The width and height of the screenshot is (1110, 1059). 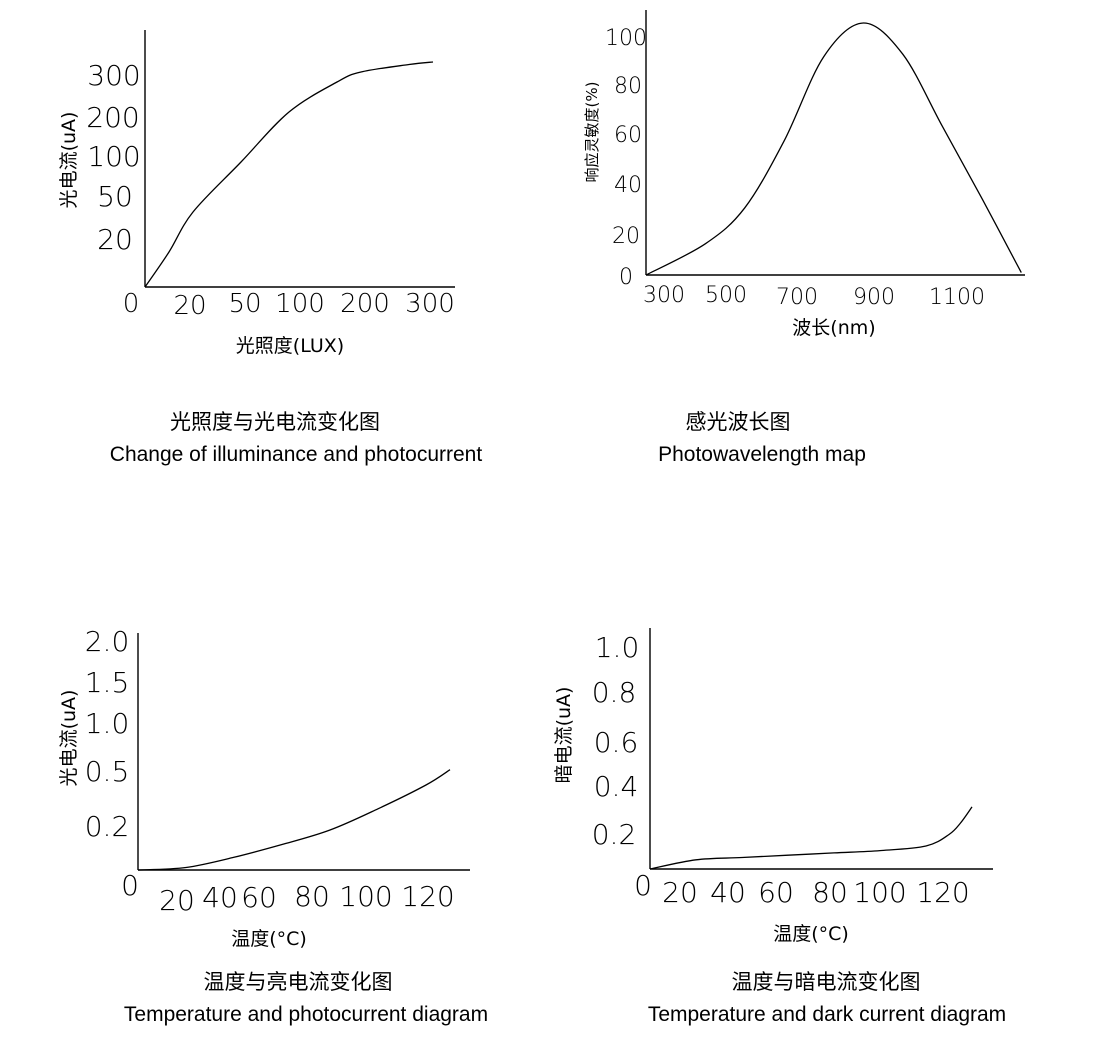 I want to click on y-axis-title: 响应灵敏度(%), so click(x=592, y=132).